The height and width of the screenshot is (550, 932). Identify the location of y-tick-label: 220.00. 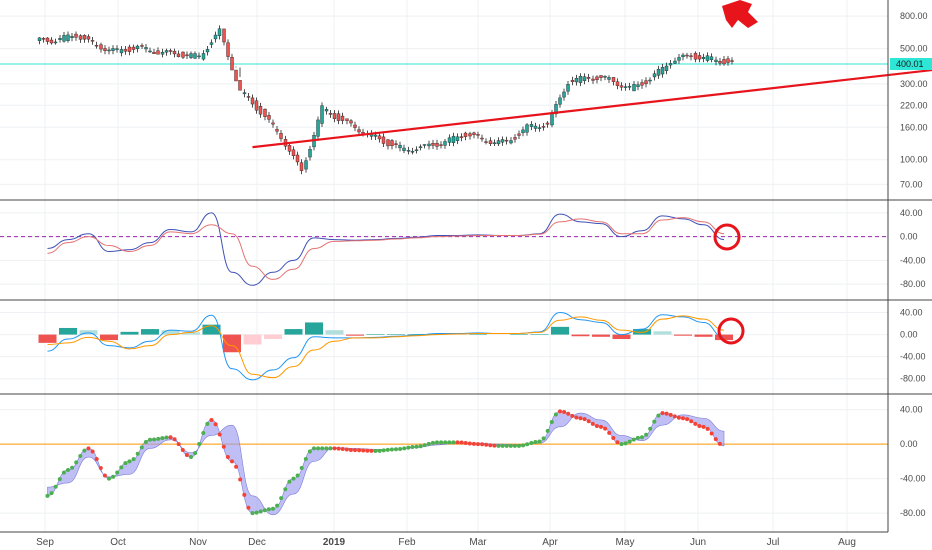
(914, 105).